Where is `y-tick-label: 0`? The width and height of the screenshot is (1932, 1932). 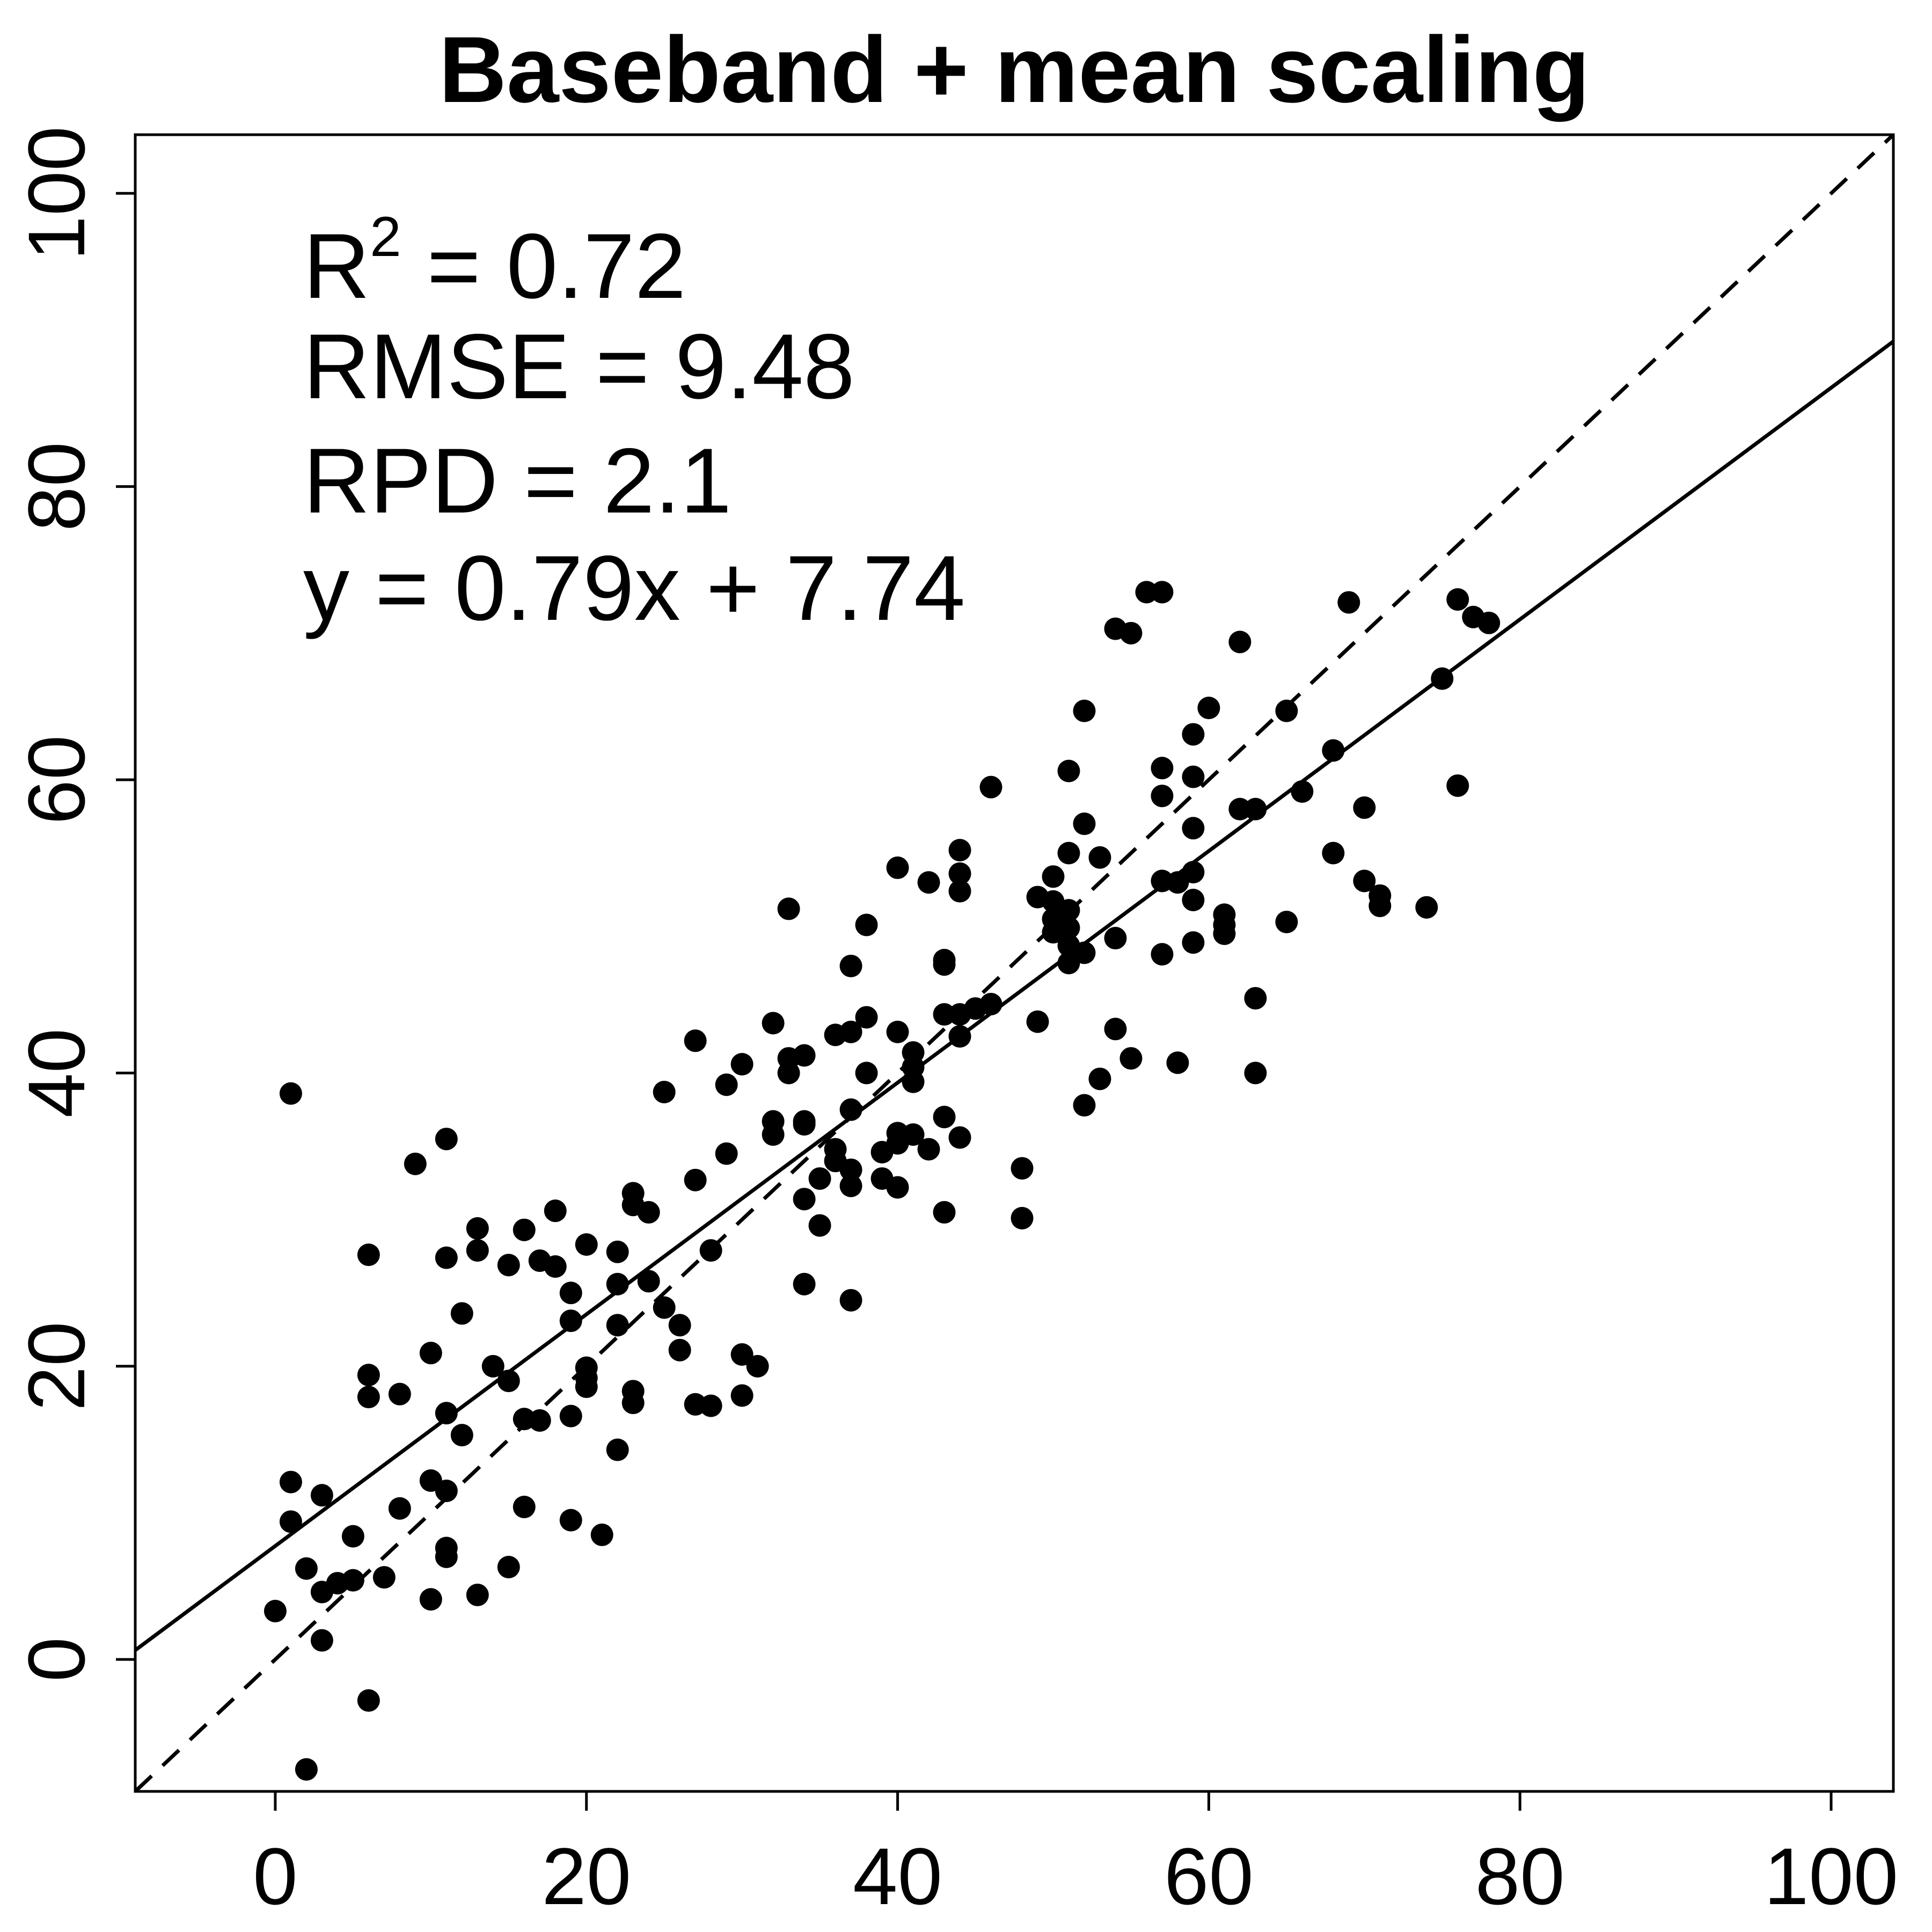 y-tick-label: 0 is located at coordinates (56, 1659).